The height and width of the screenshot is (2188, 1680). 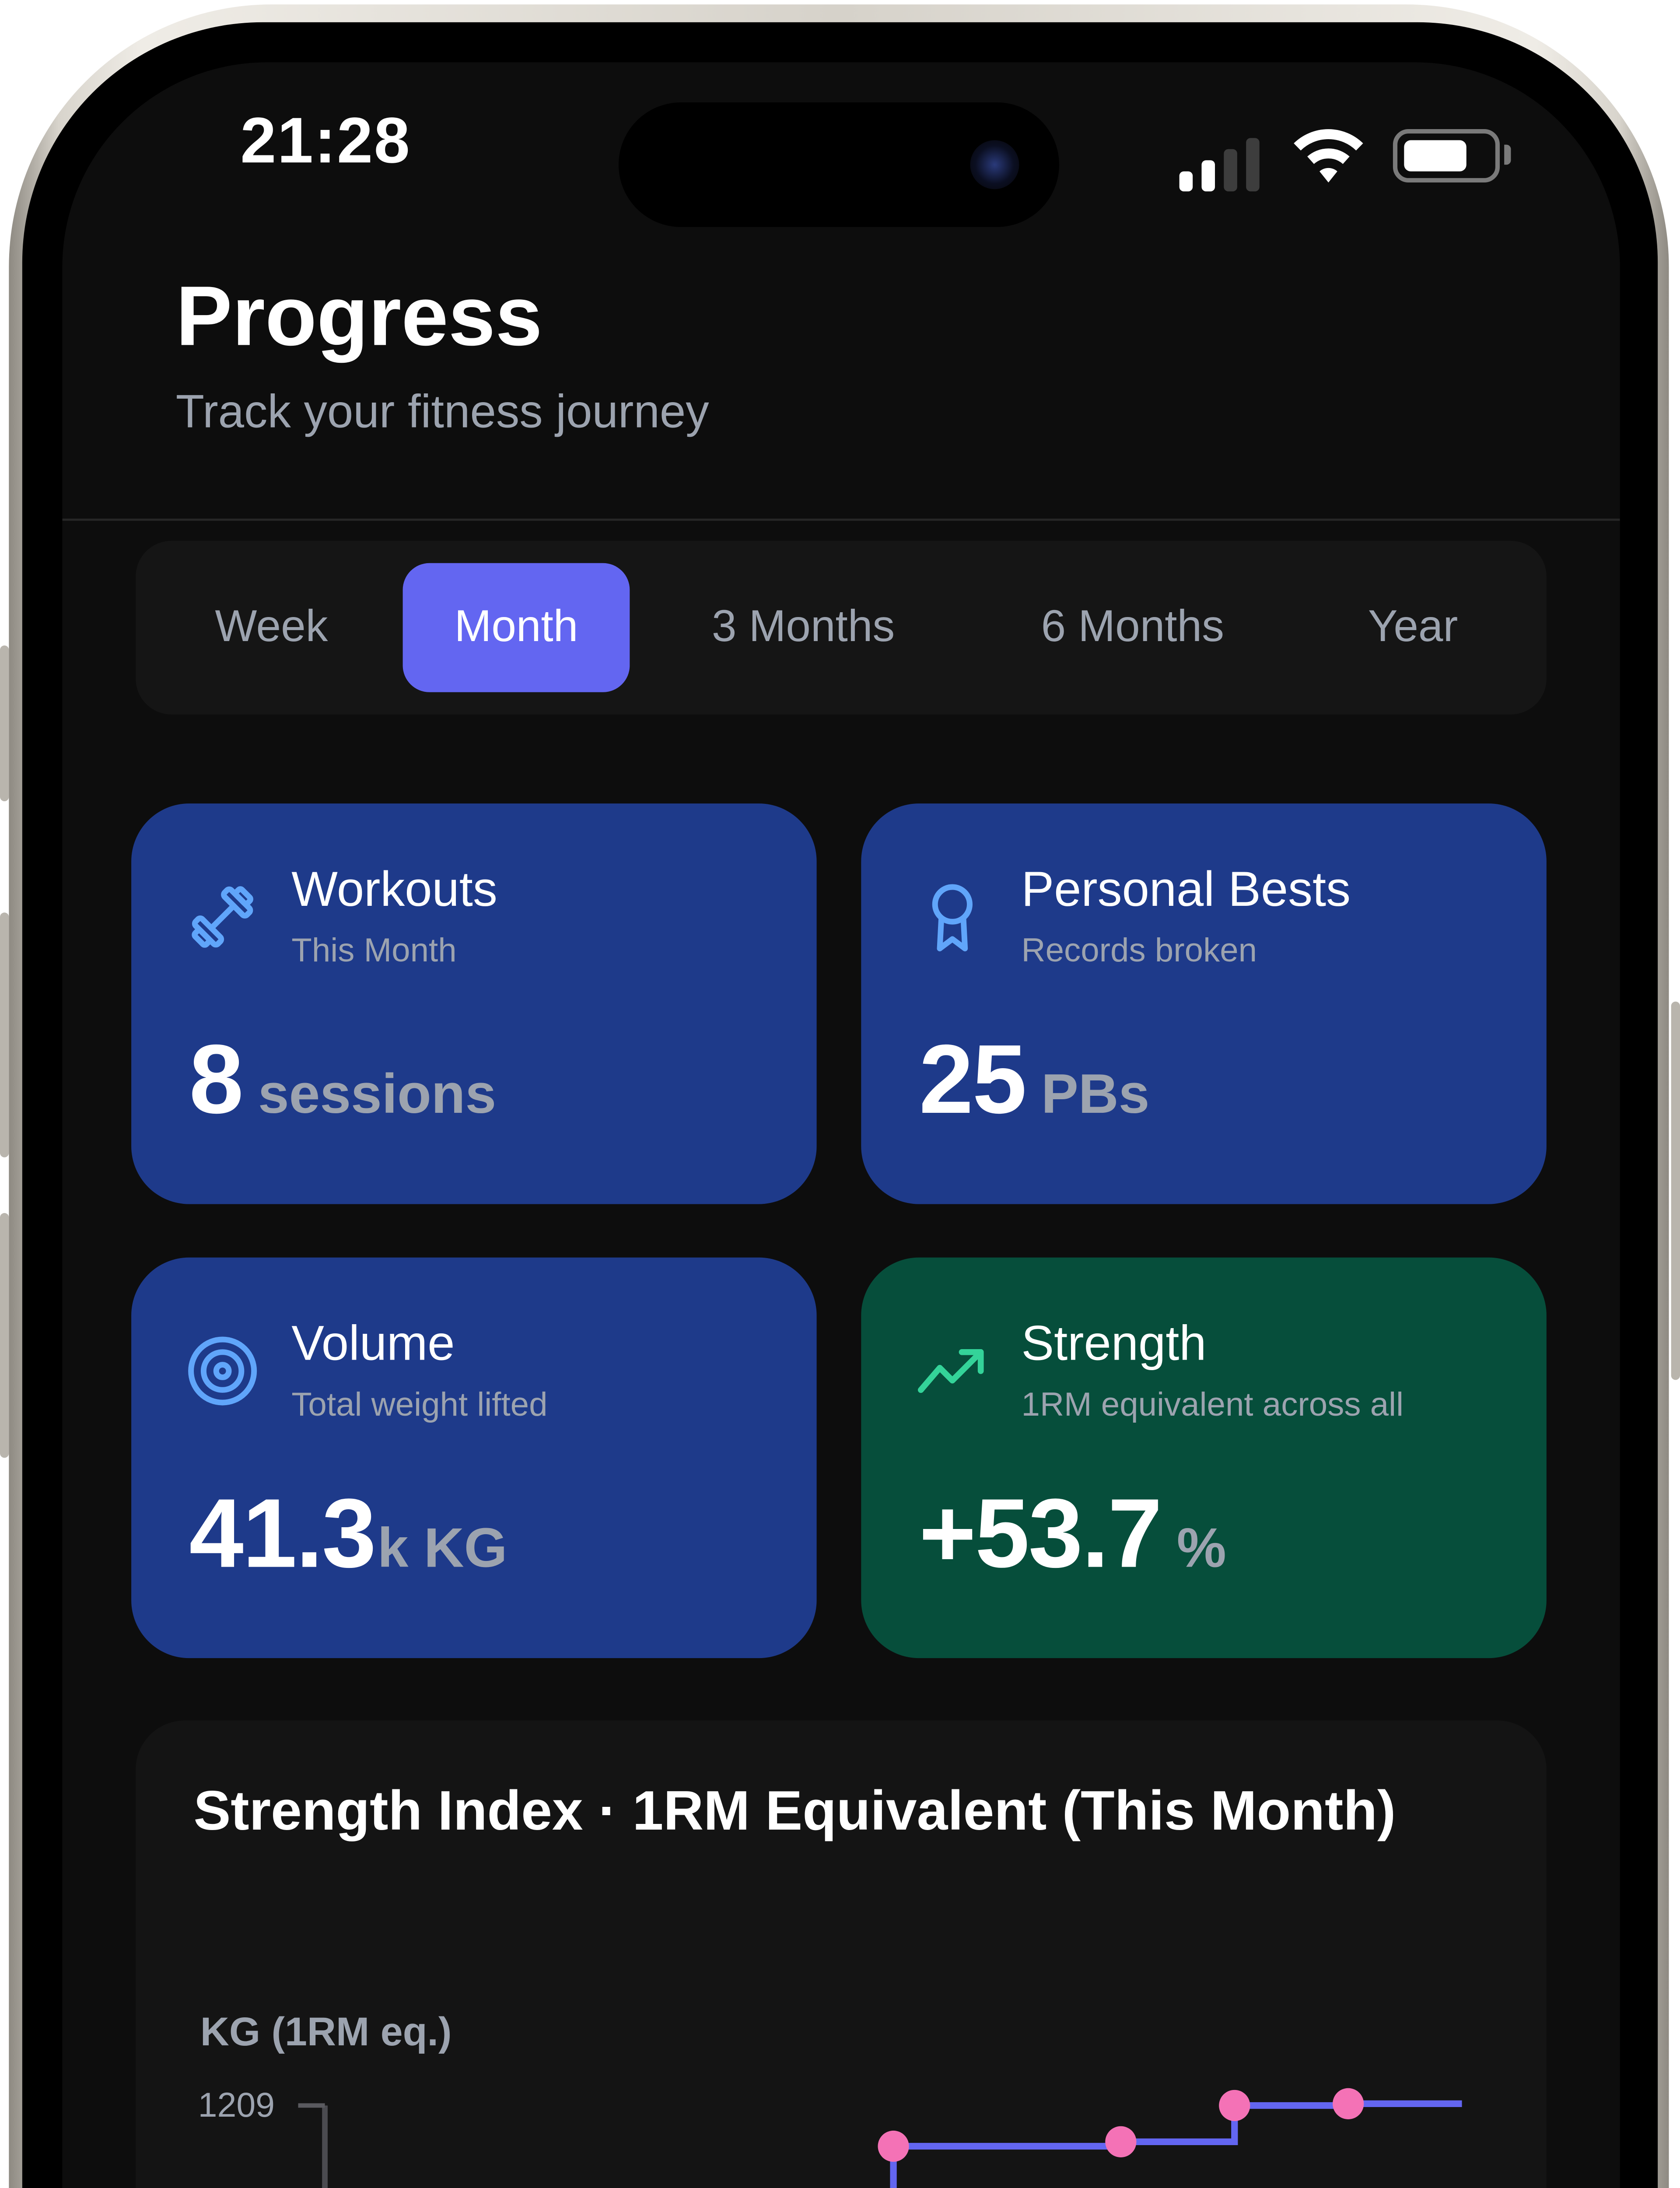 I want to click on stat-value: 25, so click(x=973, y=1080).